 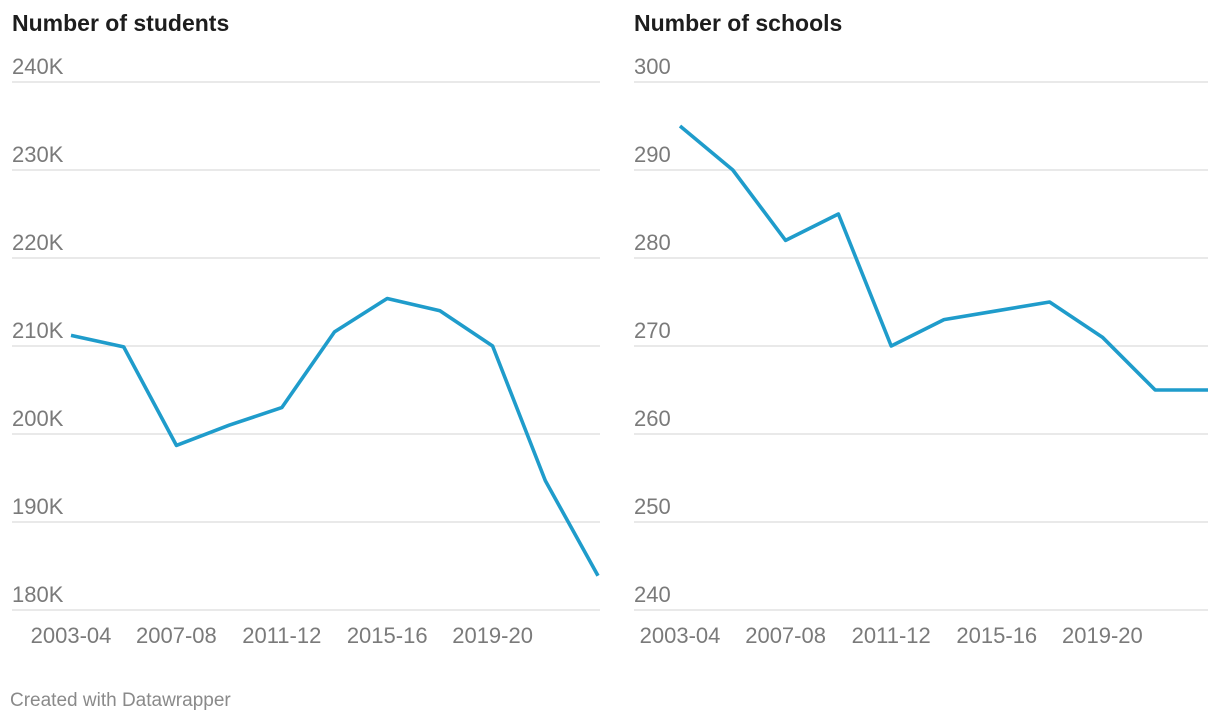 I want to click on schools-y-tick-label: 250, so click(x=652, y=506).